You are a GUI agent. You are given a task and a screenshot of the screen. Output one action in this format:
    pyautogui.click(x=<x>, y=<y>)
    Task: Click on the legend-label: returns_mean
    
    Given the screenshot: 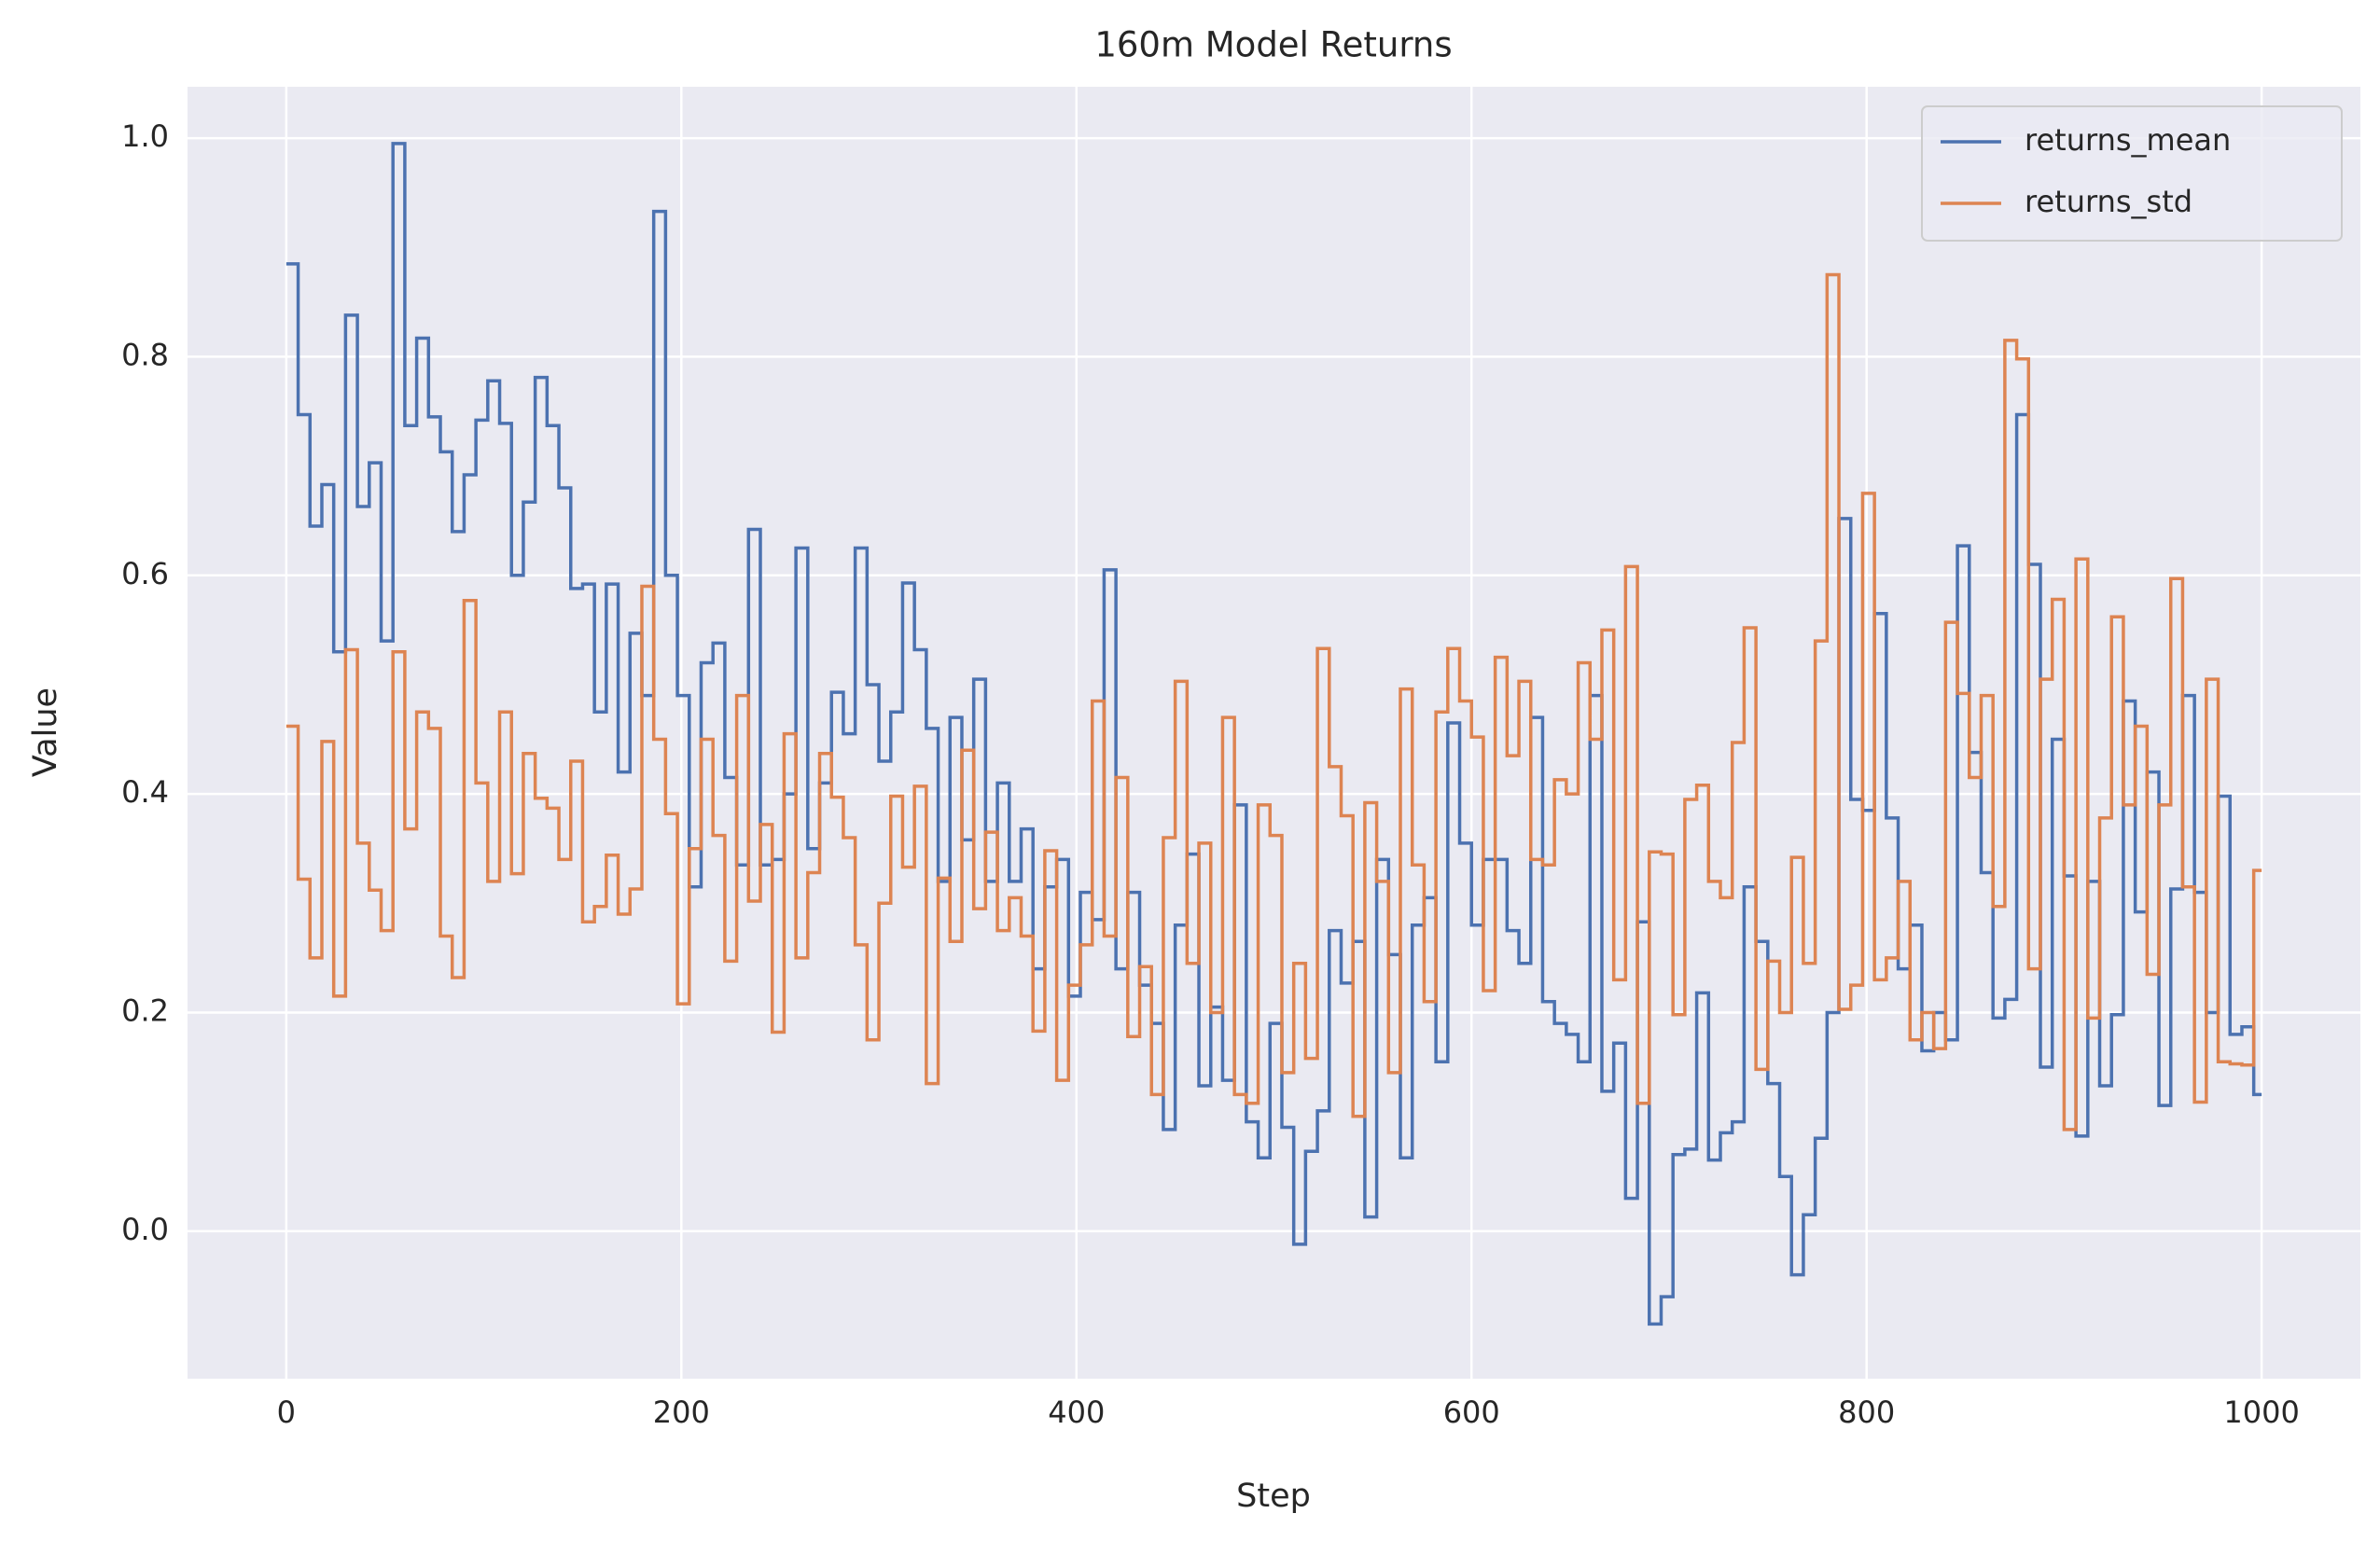 What is the action you would take?
    pyautogui.click(x=2128, y=140)
    